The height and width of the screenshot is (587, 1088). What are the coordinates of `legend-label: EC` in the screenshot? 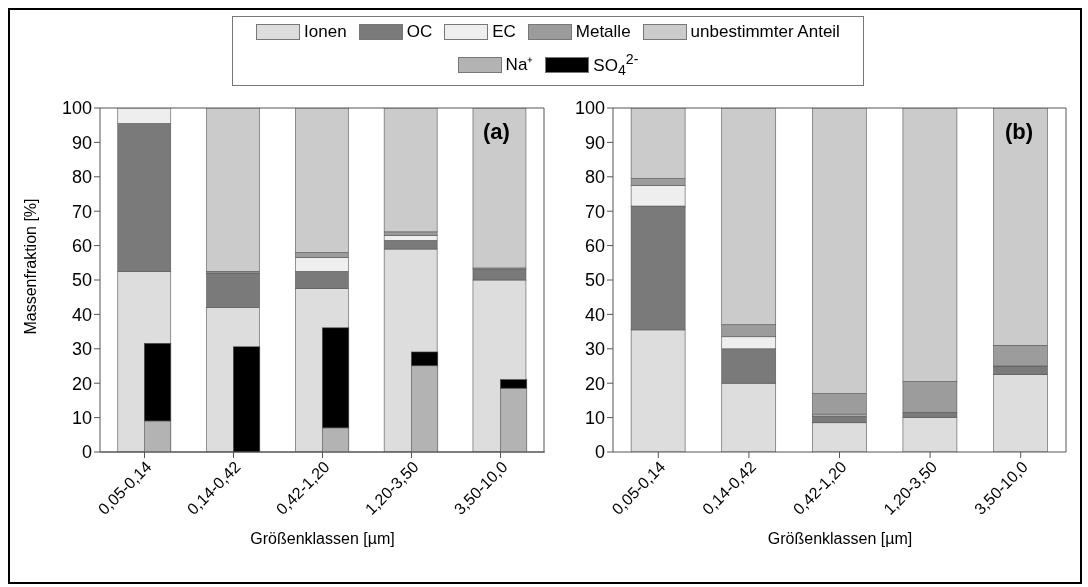 It's located at (504, 32).